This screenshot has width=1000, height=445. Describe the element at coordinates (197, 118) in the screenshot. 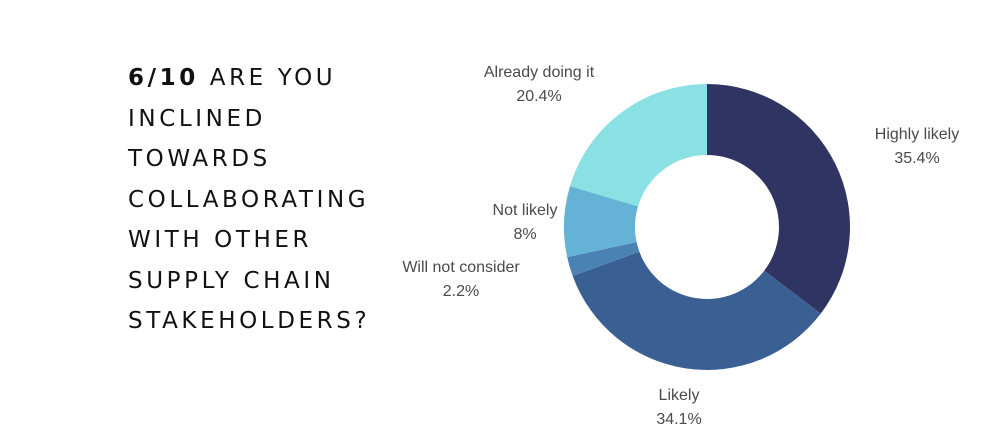

I see `question-line: INCLINED` at that location.